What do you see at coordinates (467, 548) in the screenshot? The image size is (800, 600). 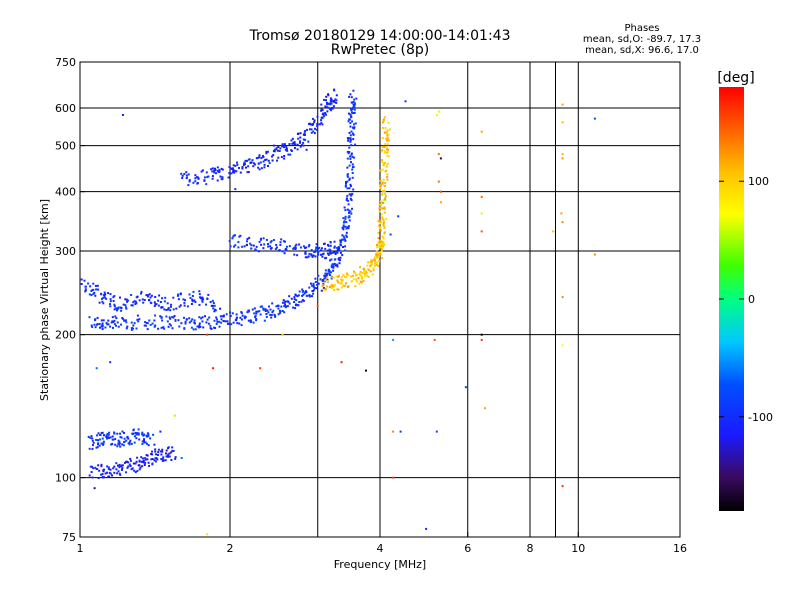 I see `x-tick-label: 6` at bounding box center [467, 548].